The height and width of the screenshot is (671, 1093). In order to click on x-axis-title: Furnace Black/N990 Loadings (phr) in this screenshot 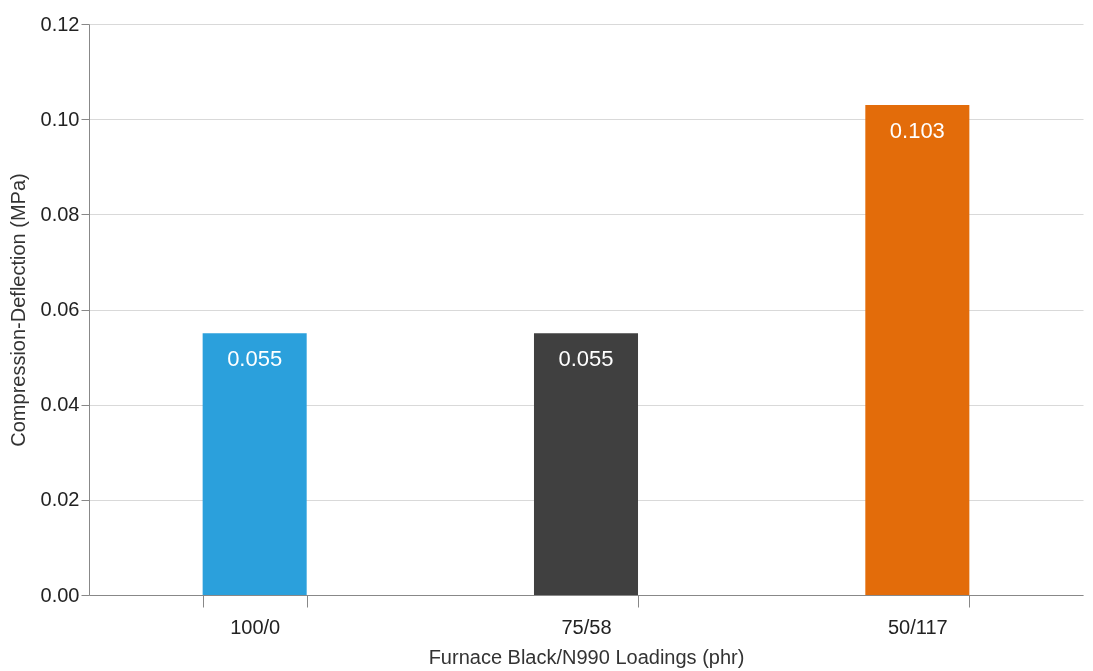, I will do `click(586, 656)`.